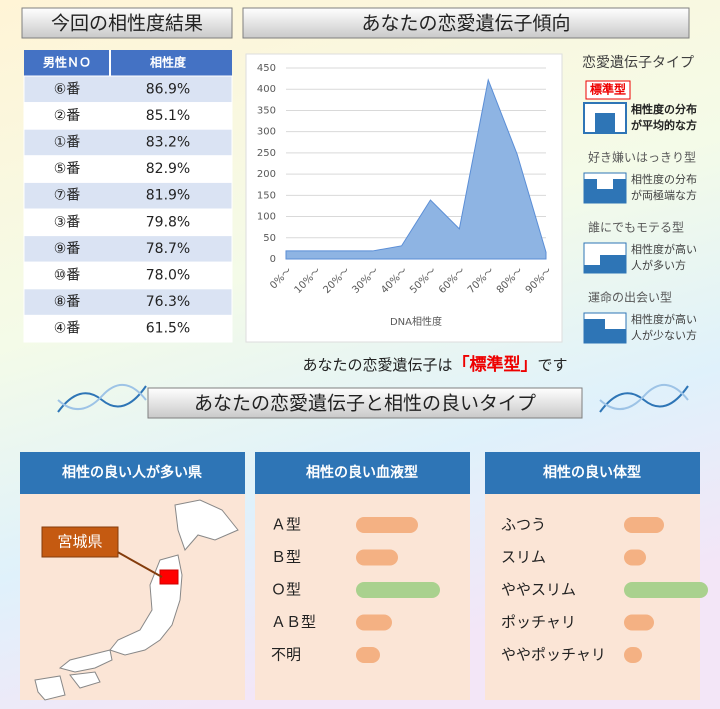 The image size is (720, 709). I want to click on y-tick-label: 100, so click(266, 217).